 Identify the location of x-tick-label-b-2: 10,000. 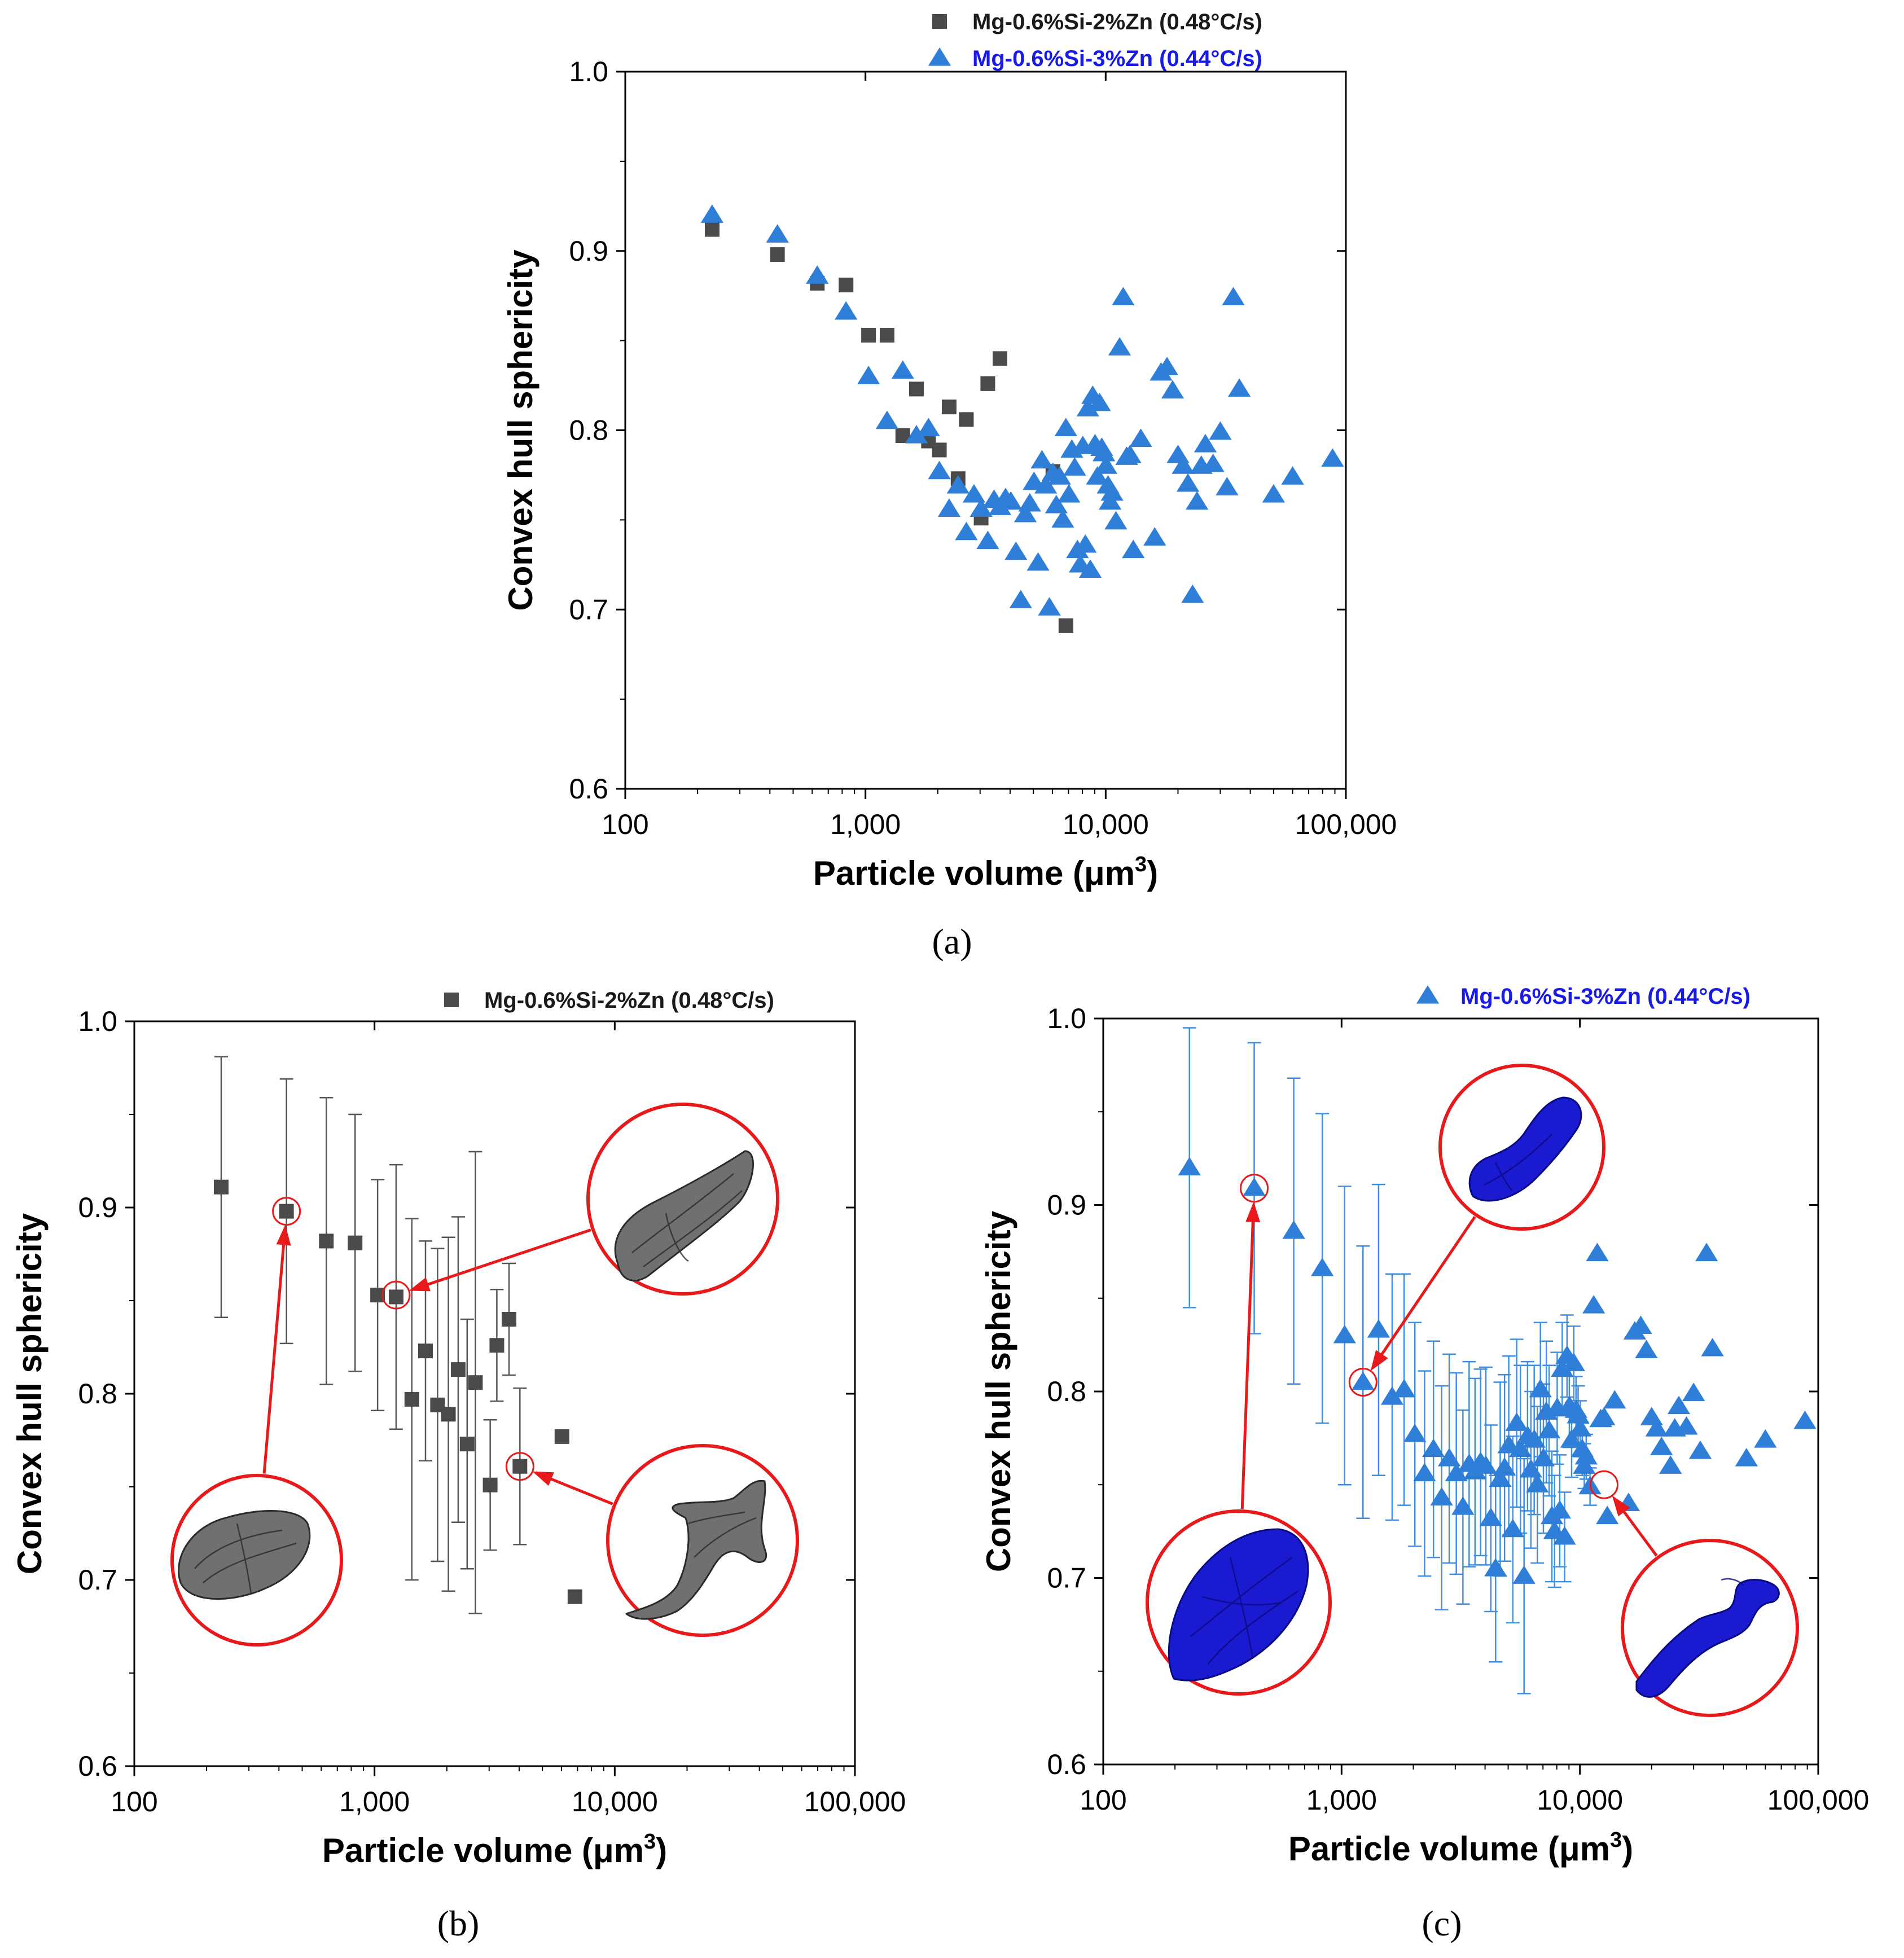
(615, 1801).